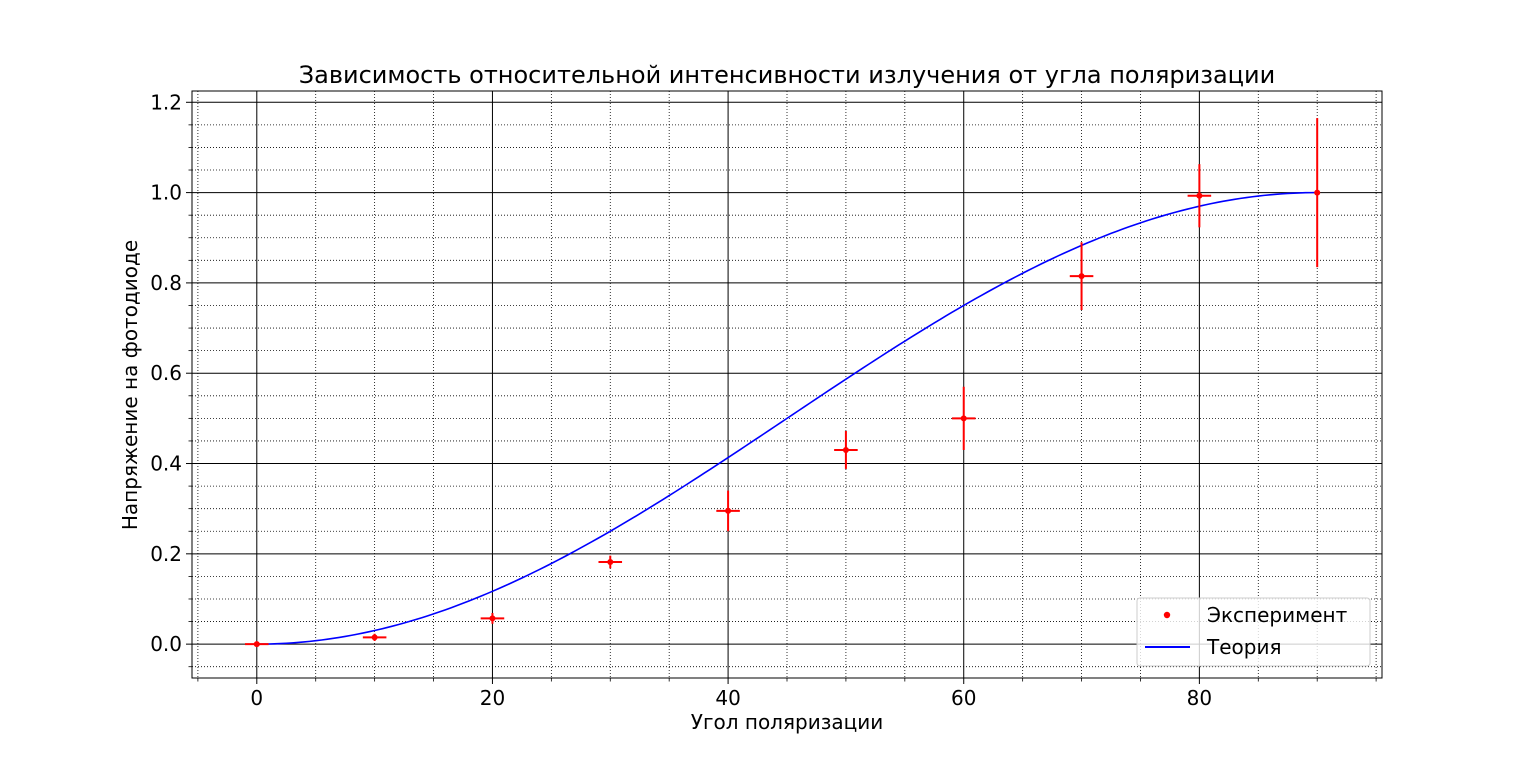  I want to click on legend-label-experiment: Эксперимент, so click(1277, 615).